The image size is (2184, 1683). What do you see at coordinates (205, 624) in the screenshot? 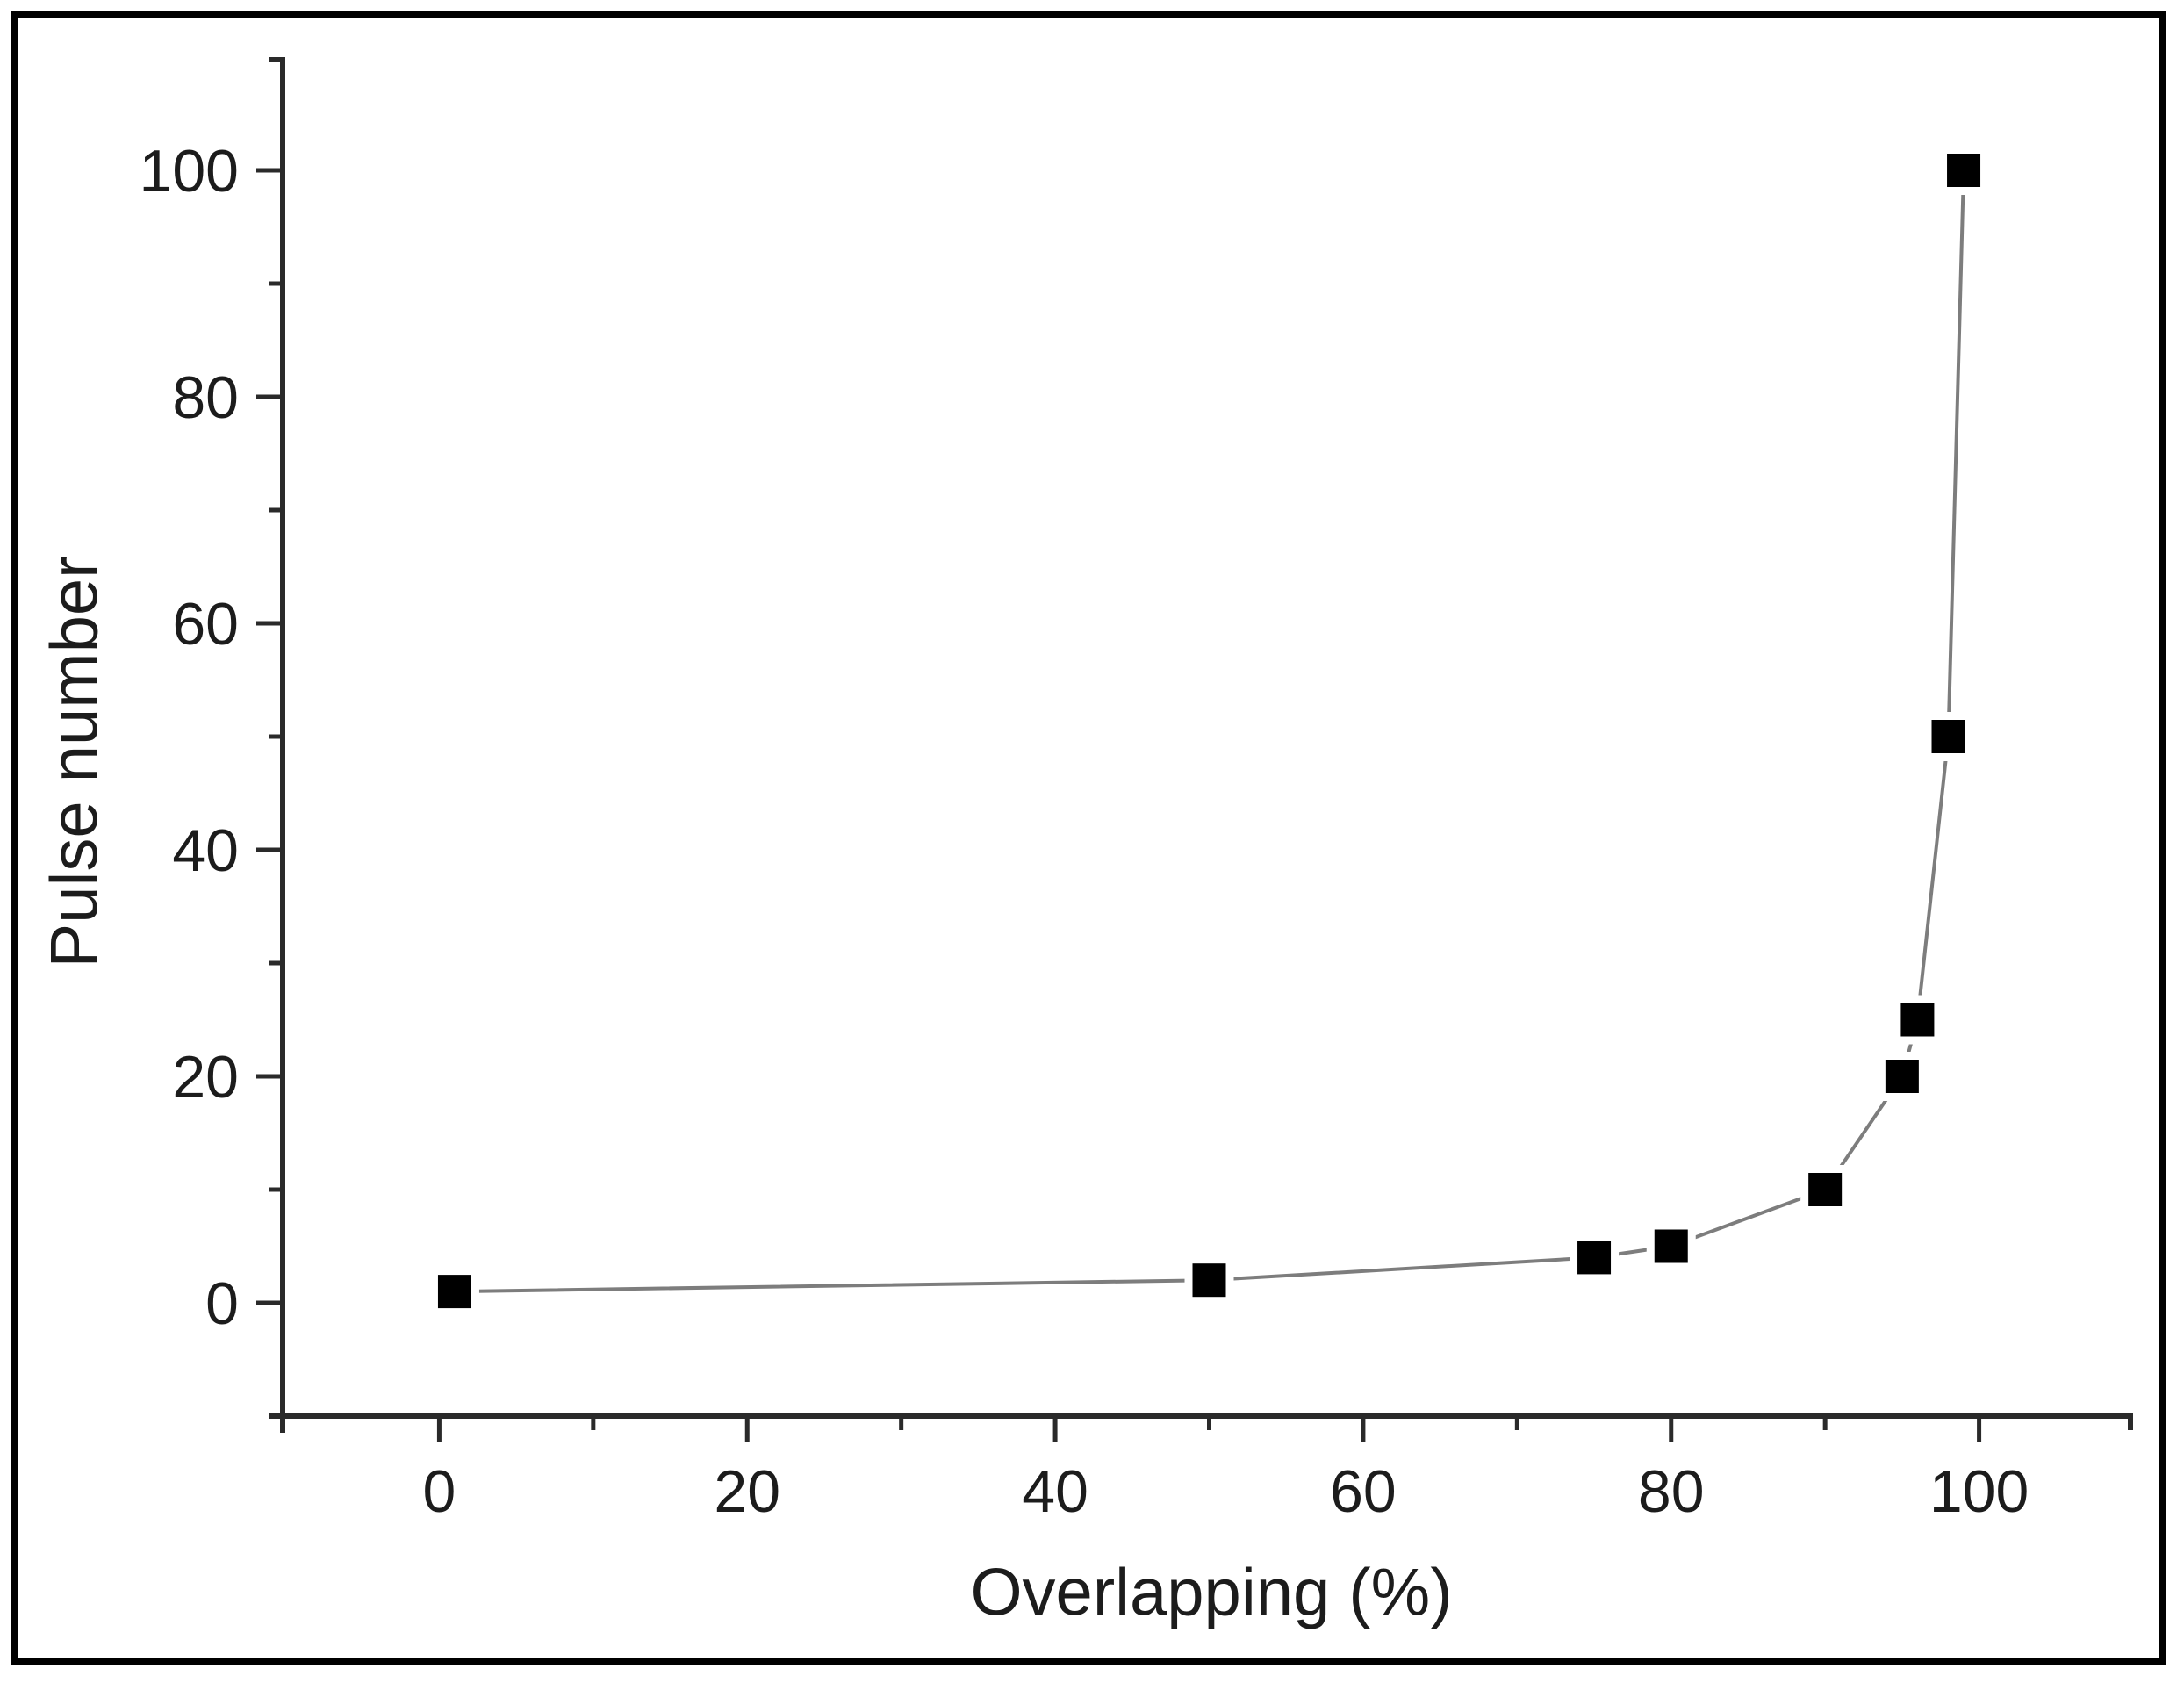
I see `y-tick-label: 60` at bounding box center [205, 624].